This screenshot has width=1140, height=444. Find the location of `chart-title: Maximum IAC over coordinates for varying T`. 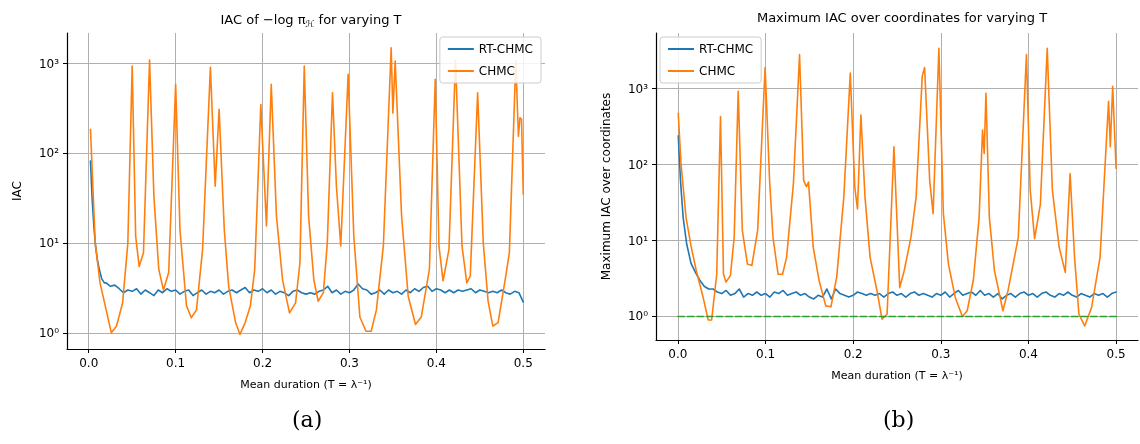

chart-title: Maximum IAC over coordinates for varying T is located at coordinates (902, 17).